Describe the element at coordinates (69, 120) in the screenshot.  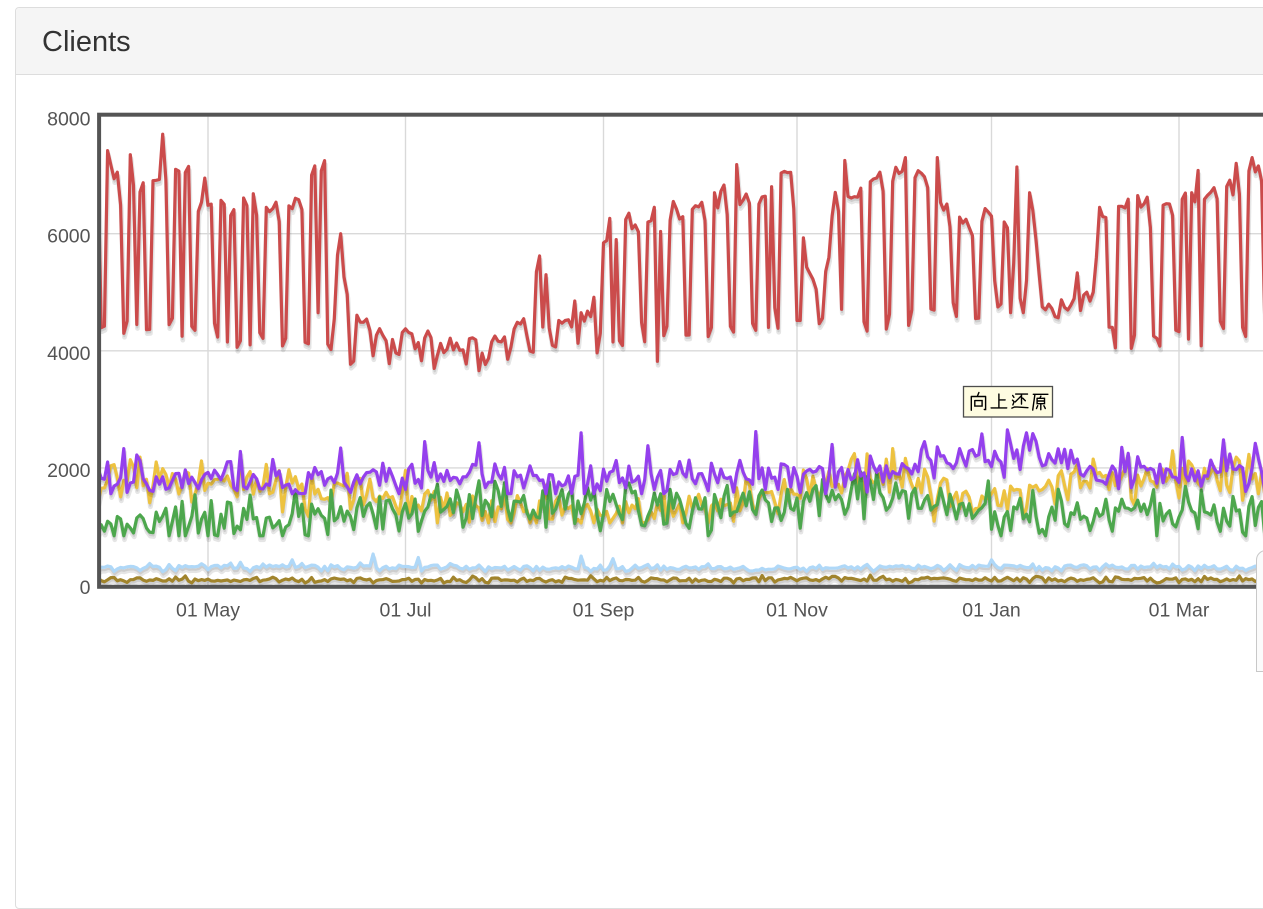
I see `svg-text: 8000` at that location.